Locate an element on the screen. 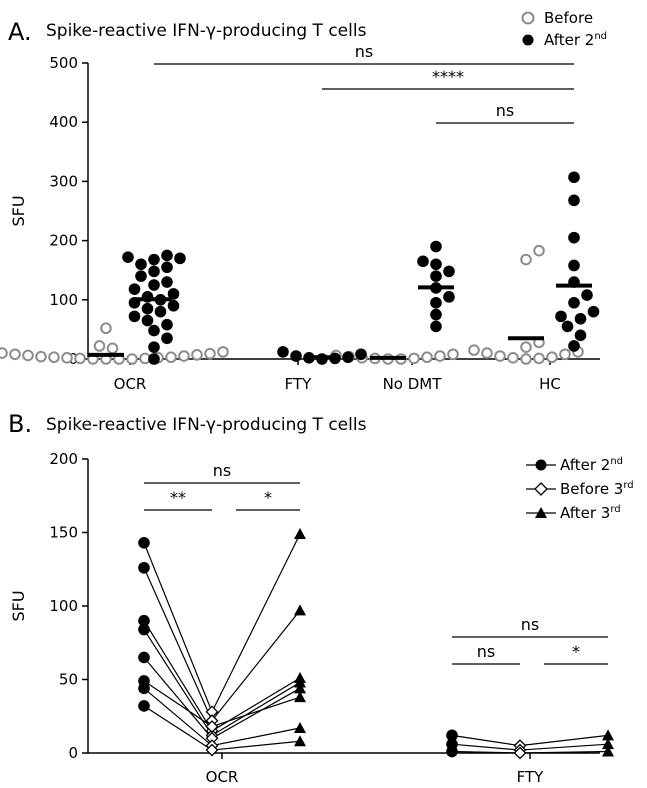 This screenshot has width=647, height=788. panel-a-legend: Before After 2nd is located at coordinates (564, 29).